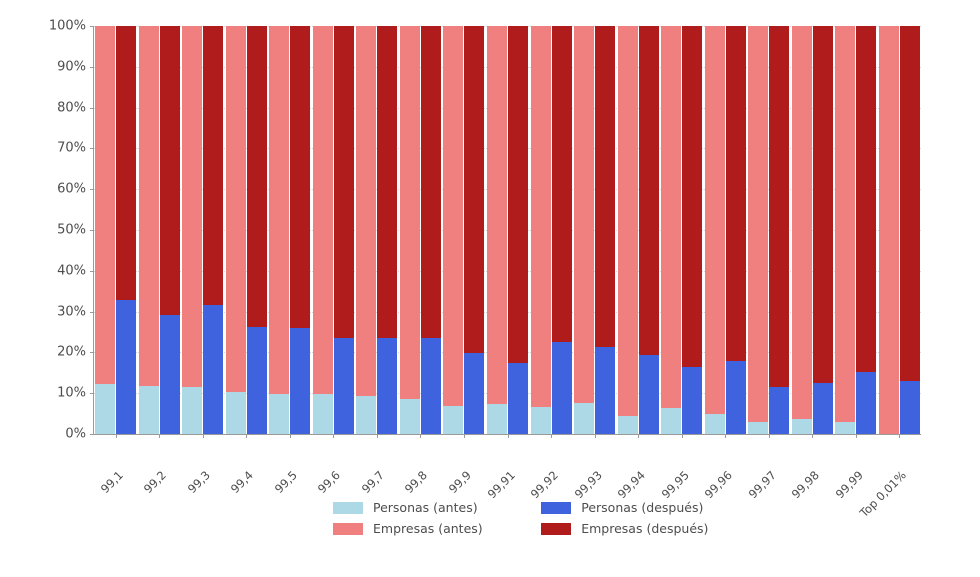  What do you see at coordinates (637, 507) in the screenshot?
I see `legend-item: Personas (después)` at bounding box center [637, 507].